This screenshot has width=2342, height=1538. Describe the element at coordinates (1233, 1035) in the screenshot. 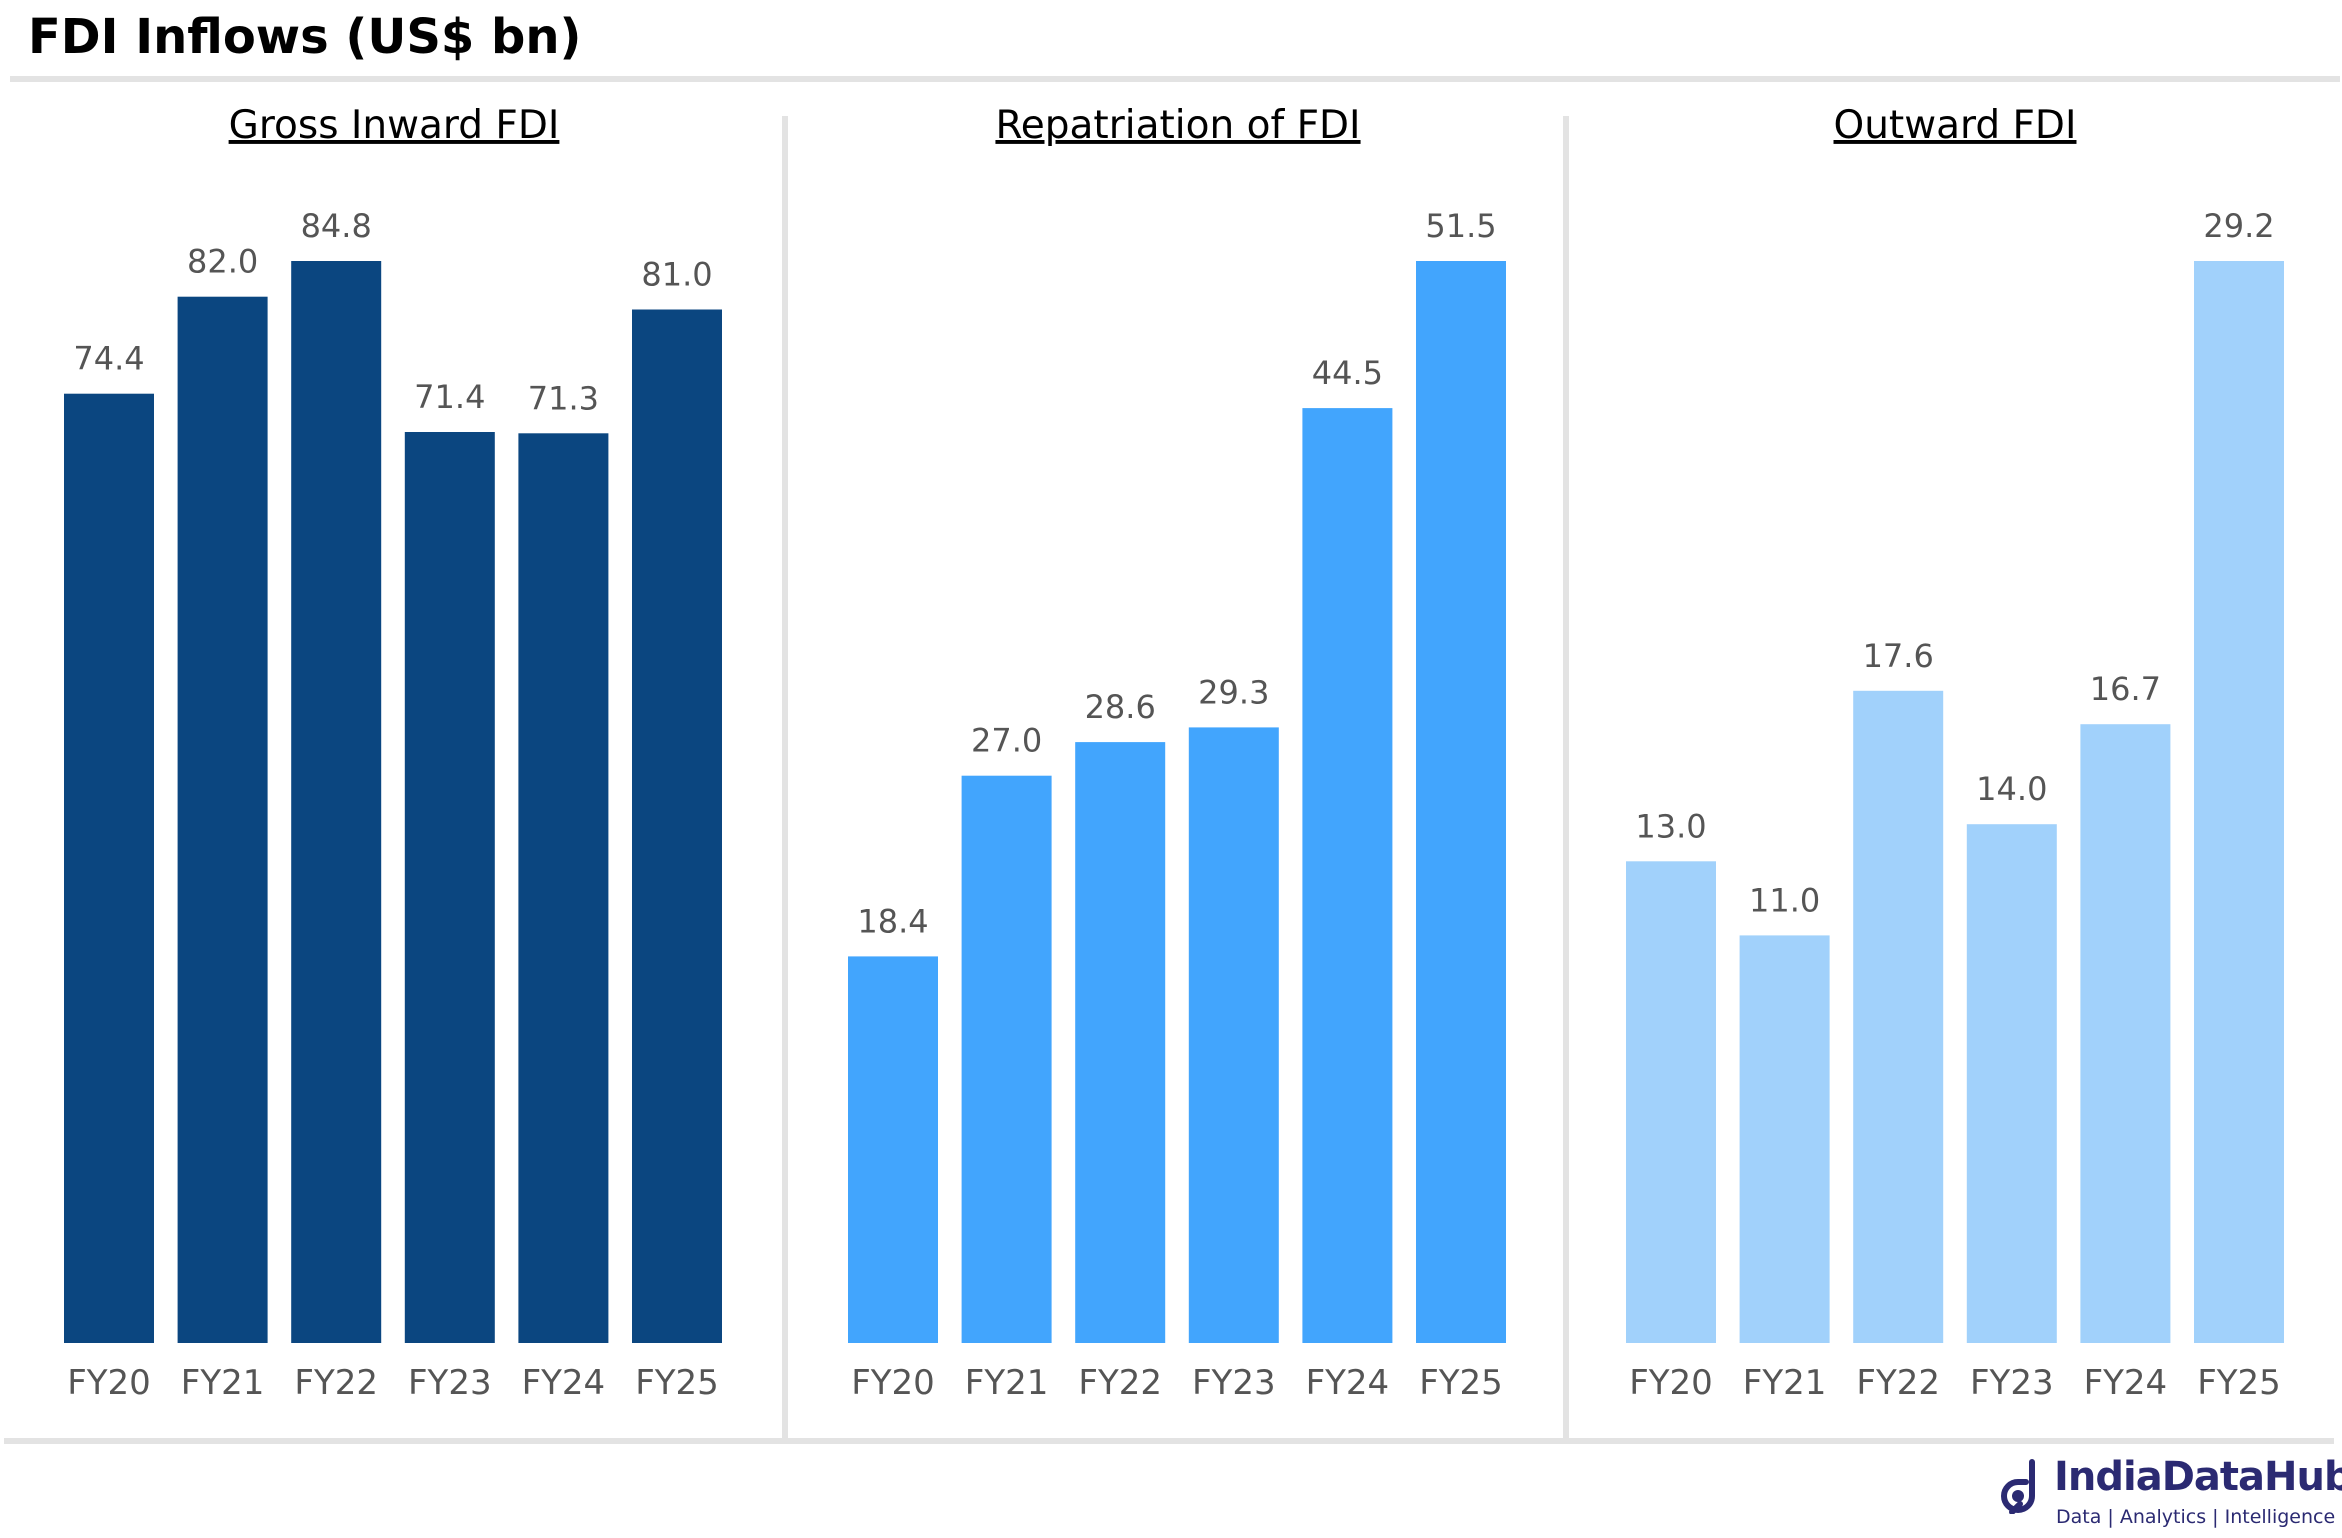

I see `bar-repatriation-of-fdi-fy23` at that location.